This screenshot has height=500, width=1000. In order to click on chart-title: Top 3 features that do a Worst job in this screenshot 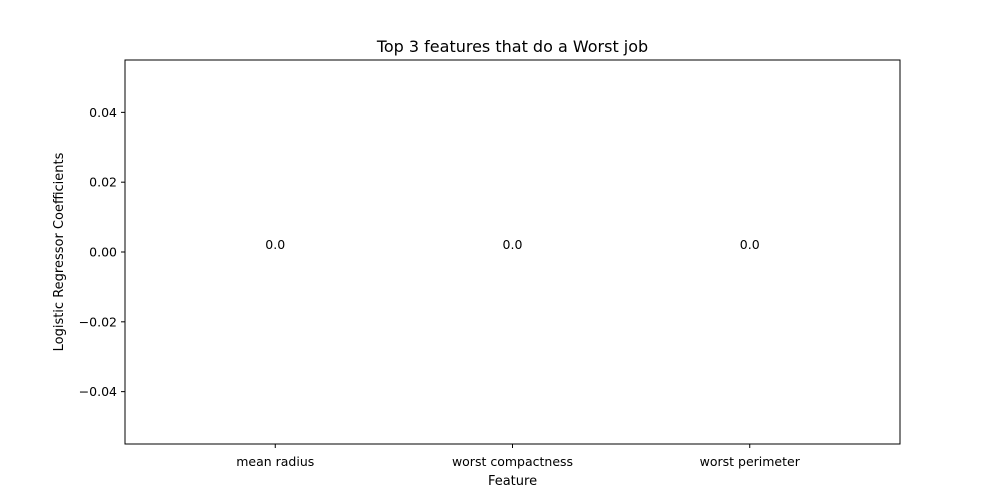, I will do `click(512, 46)`.